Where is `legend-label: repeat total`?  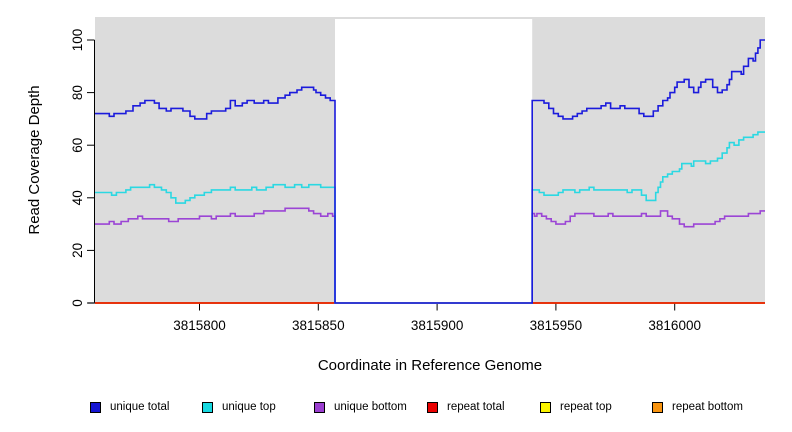
legend-label: repeat total is located at coordinates (476, 407).